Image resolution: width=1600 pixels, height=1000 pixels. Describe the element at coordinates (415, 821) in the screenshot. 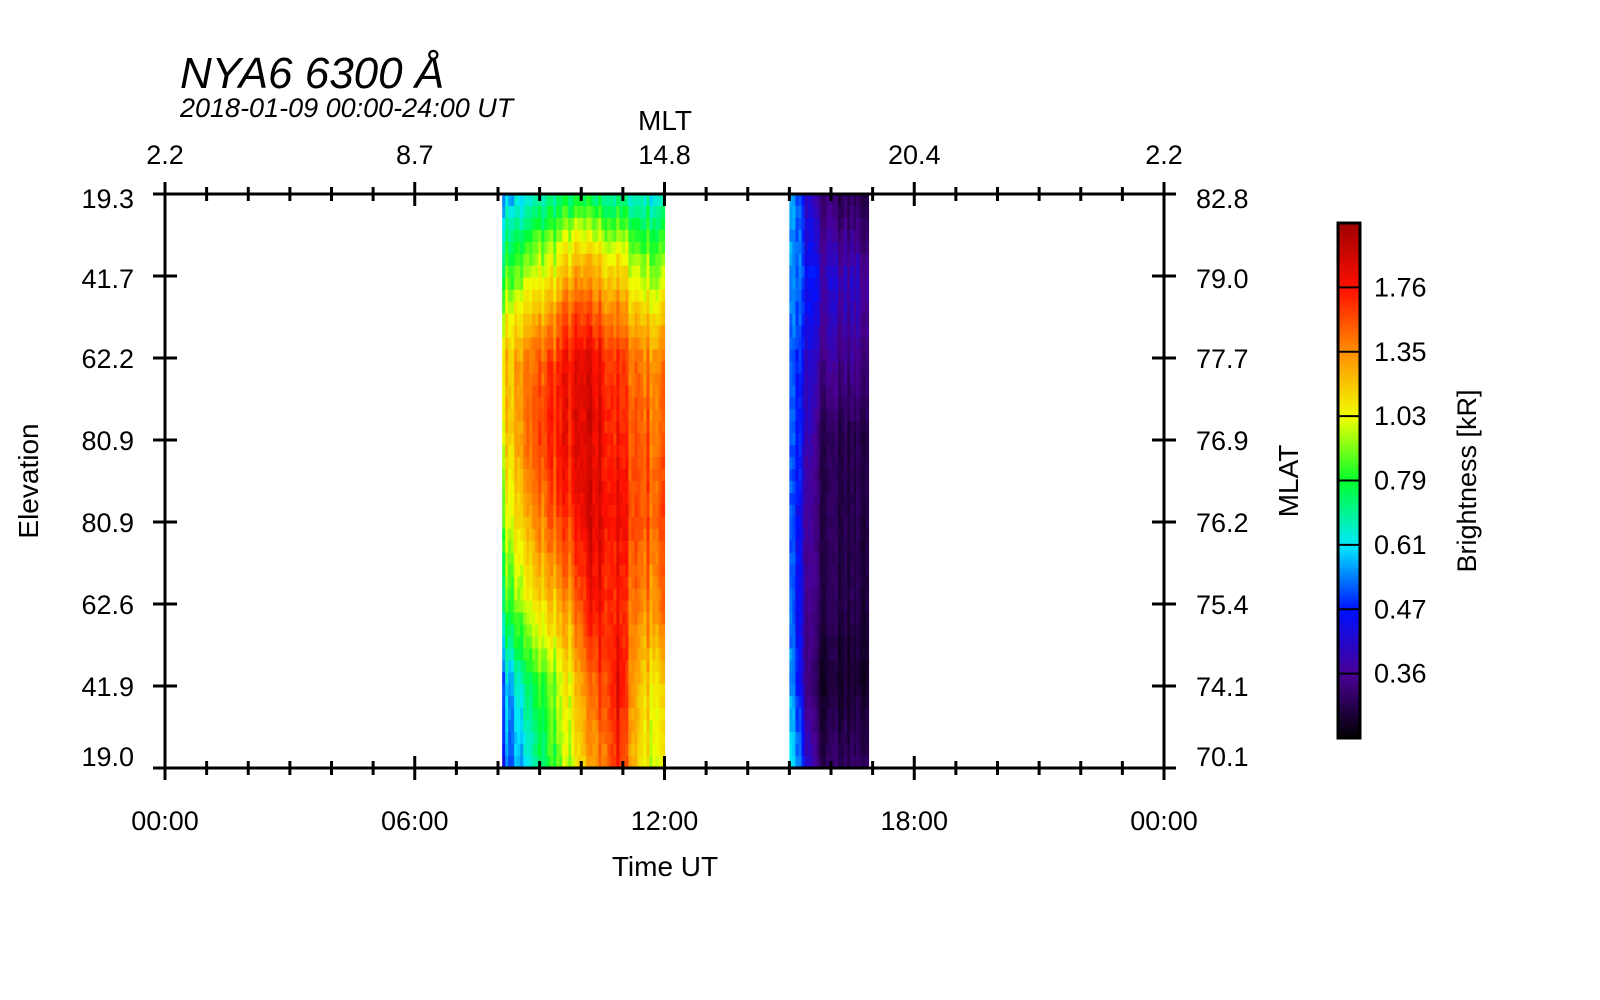

I see `x-tick-label: 06:00` at that location.